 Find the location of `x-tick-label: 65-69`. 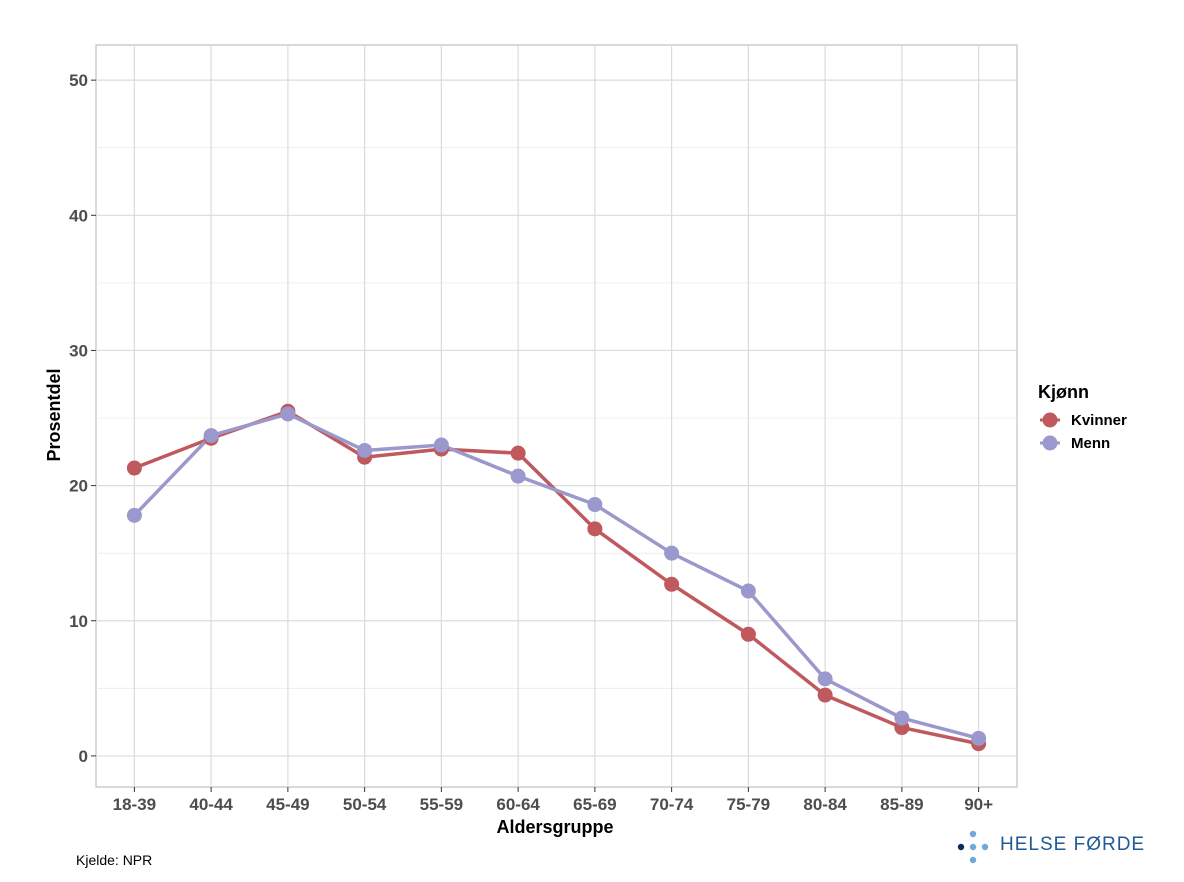

x-tick-label: 65-69 is located at coordinates (594, 804).